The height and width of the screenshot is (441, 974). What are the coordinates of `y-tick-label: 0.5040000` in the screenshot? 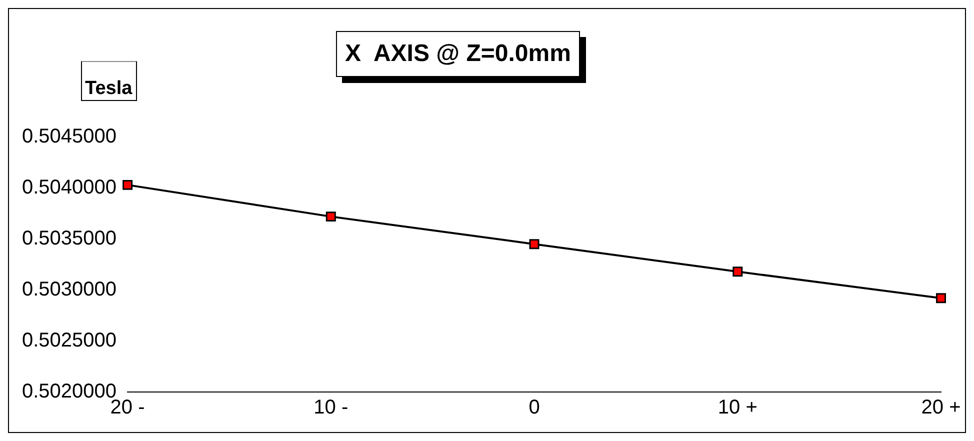 It's located at (69, 187).